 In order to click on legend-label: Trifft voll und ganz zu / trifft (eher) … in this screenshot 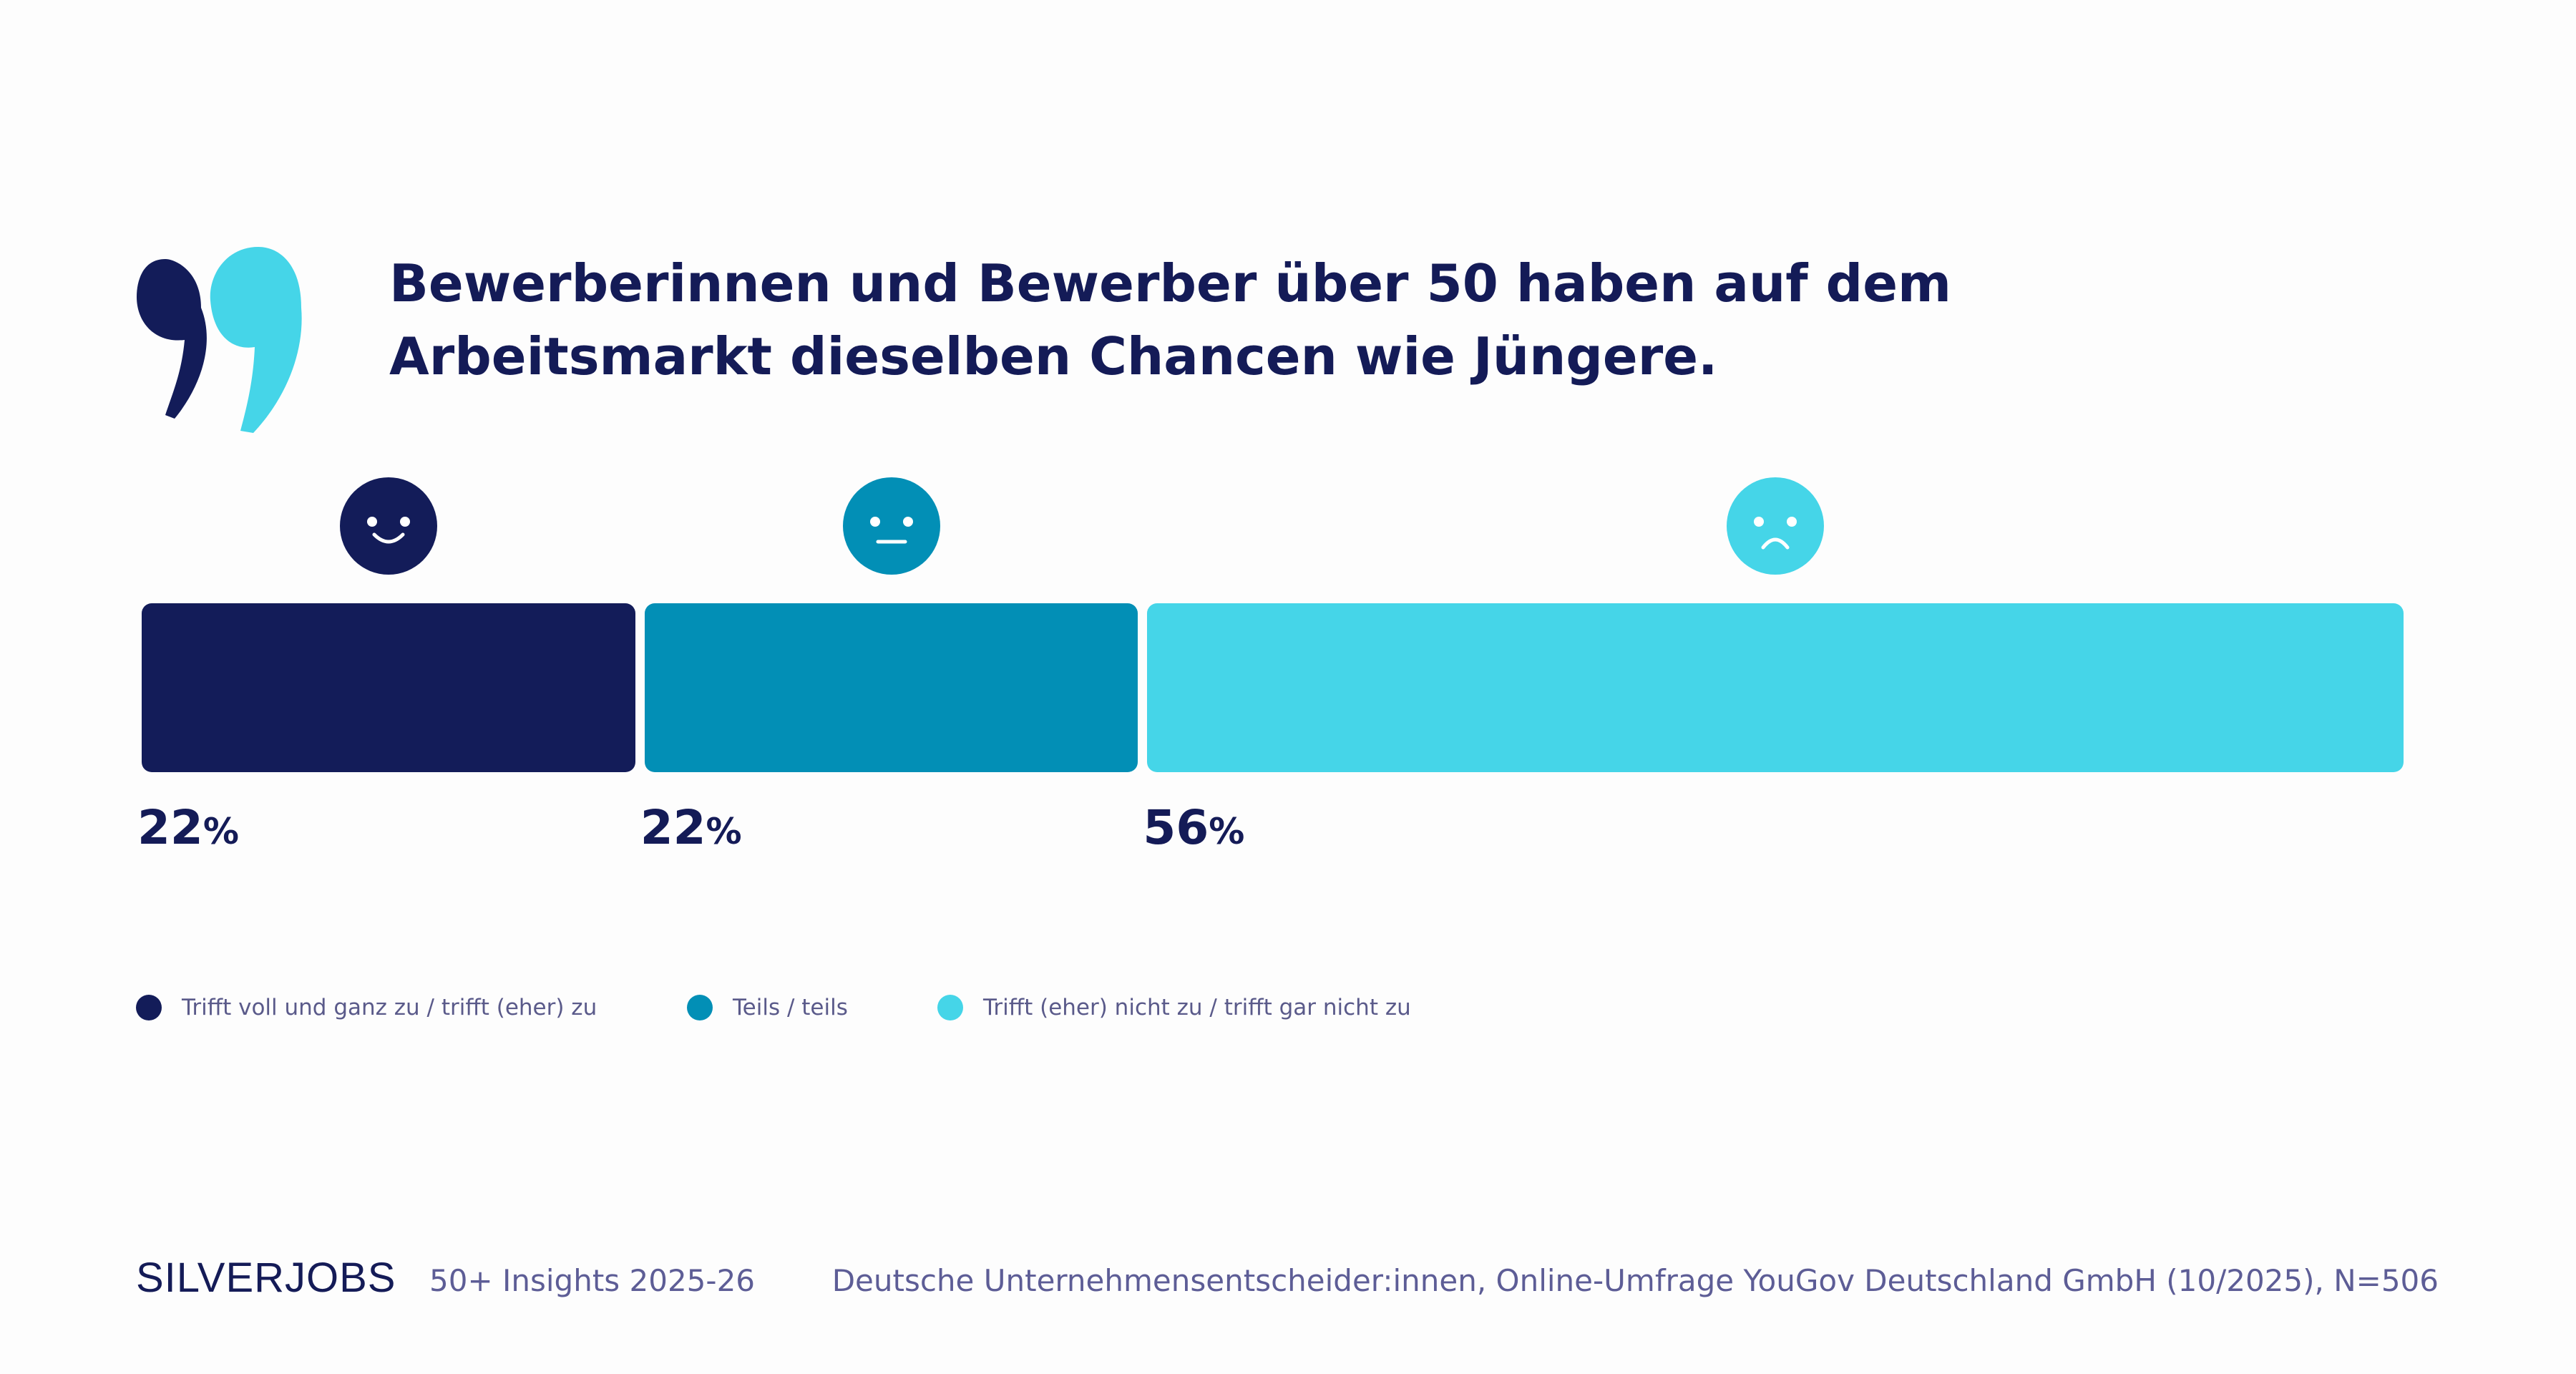, I will do `click(390, 1007)`.